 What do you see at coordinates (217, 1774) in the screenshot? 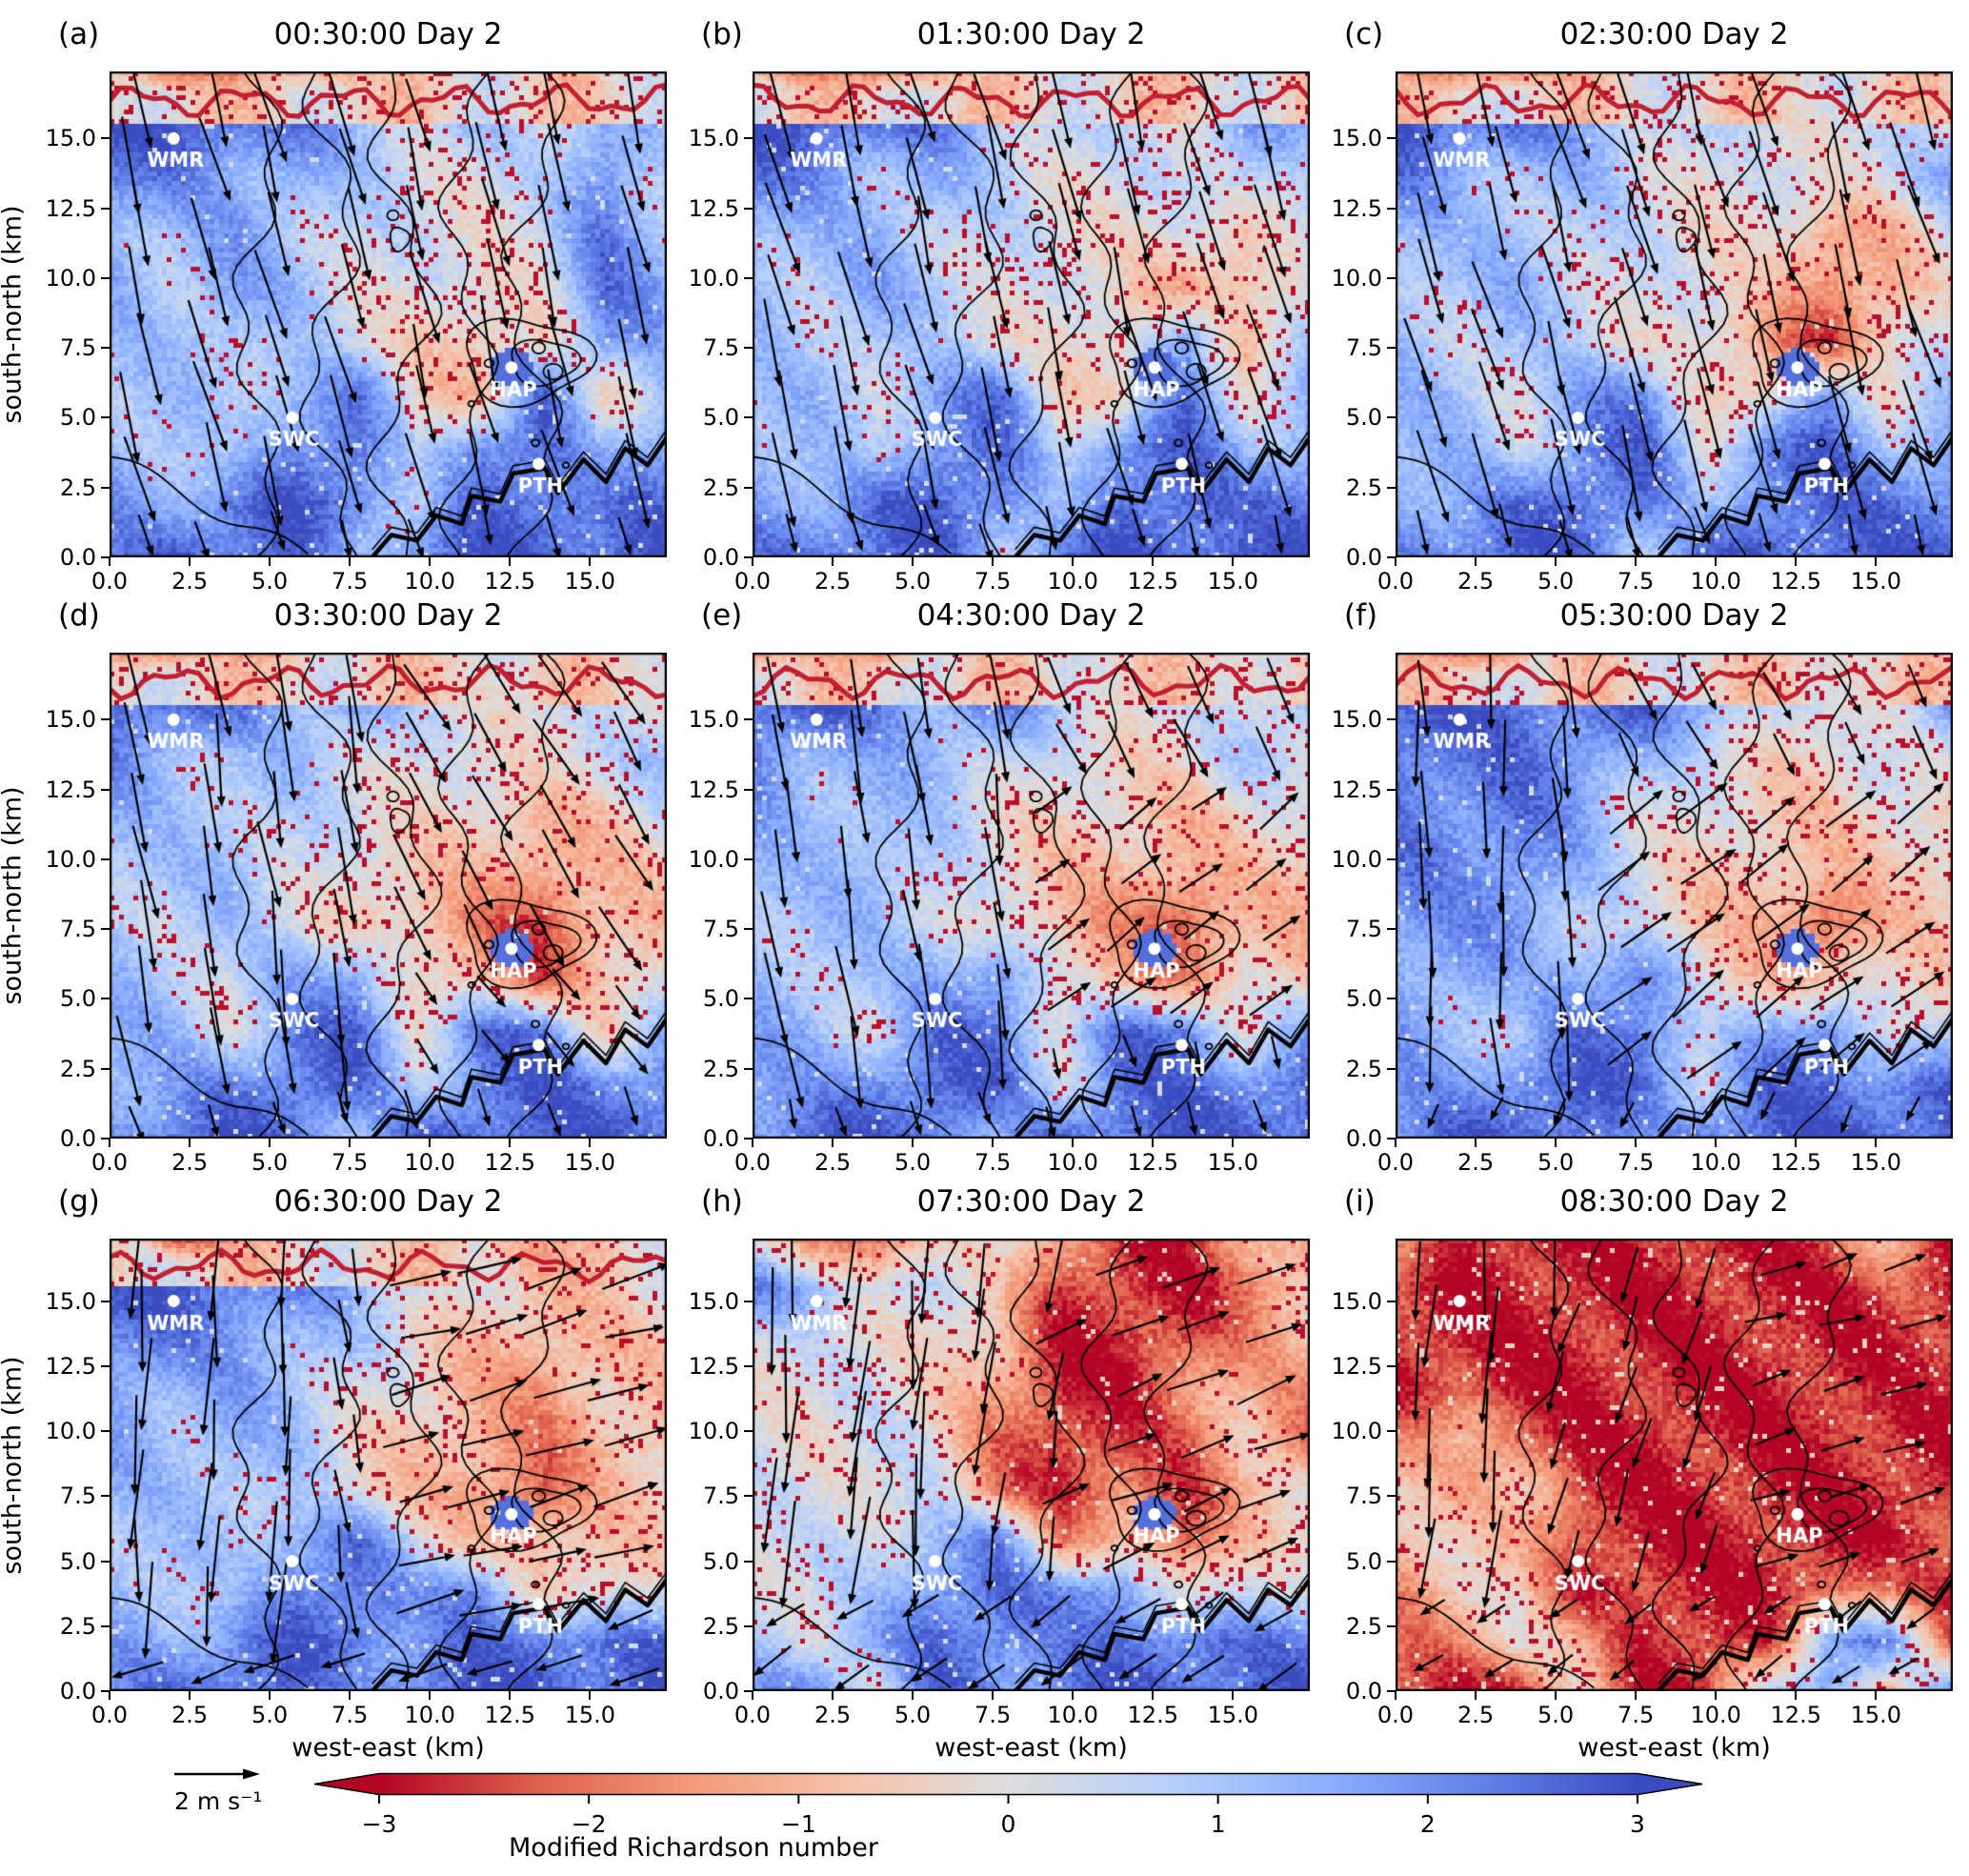
I see `reference-arrow-icon` at bounding box center [217, 1774].